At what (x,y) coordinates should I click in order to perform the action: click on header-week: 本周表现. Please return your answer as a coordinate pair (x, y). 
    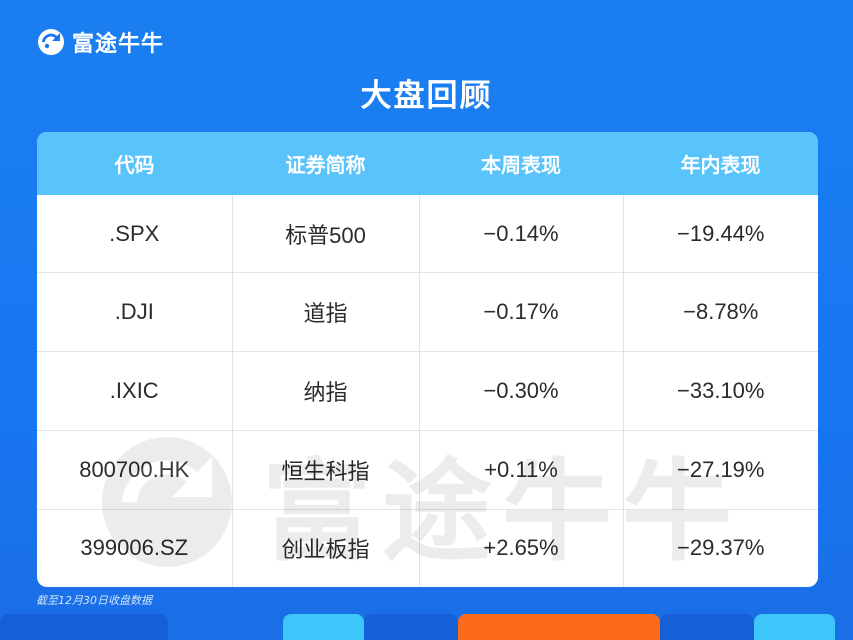
    Looking at the image, I should click on (521, 163).